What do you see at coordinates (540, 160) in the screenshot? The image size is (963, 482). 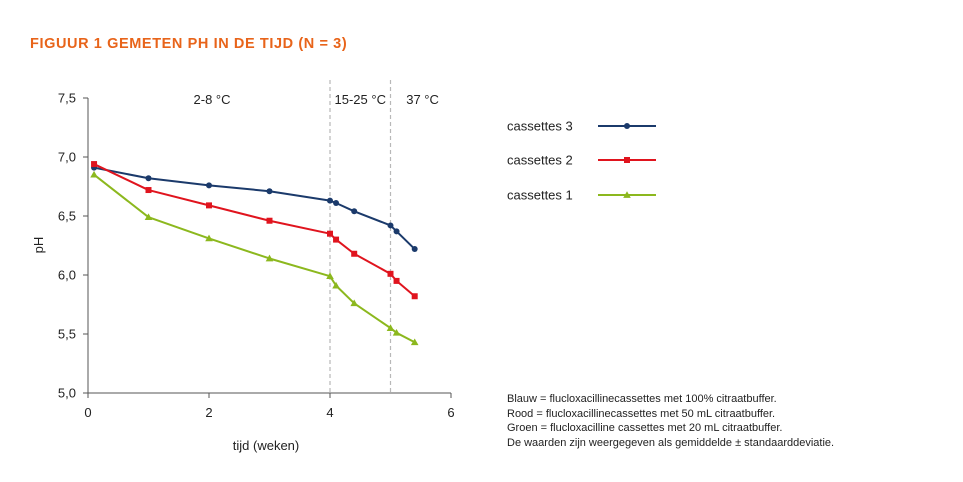 I see `legend-label: cassettes 2` at bounding box center [540, 160].